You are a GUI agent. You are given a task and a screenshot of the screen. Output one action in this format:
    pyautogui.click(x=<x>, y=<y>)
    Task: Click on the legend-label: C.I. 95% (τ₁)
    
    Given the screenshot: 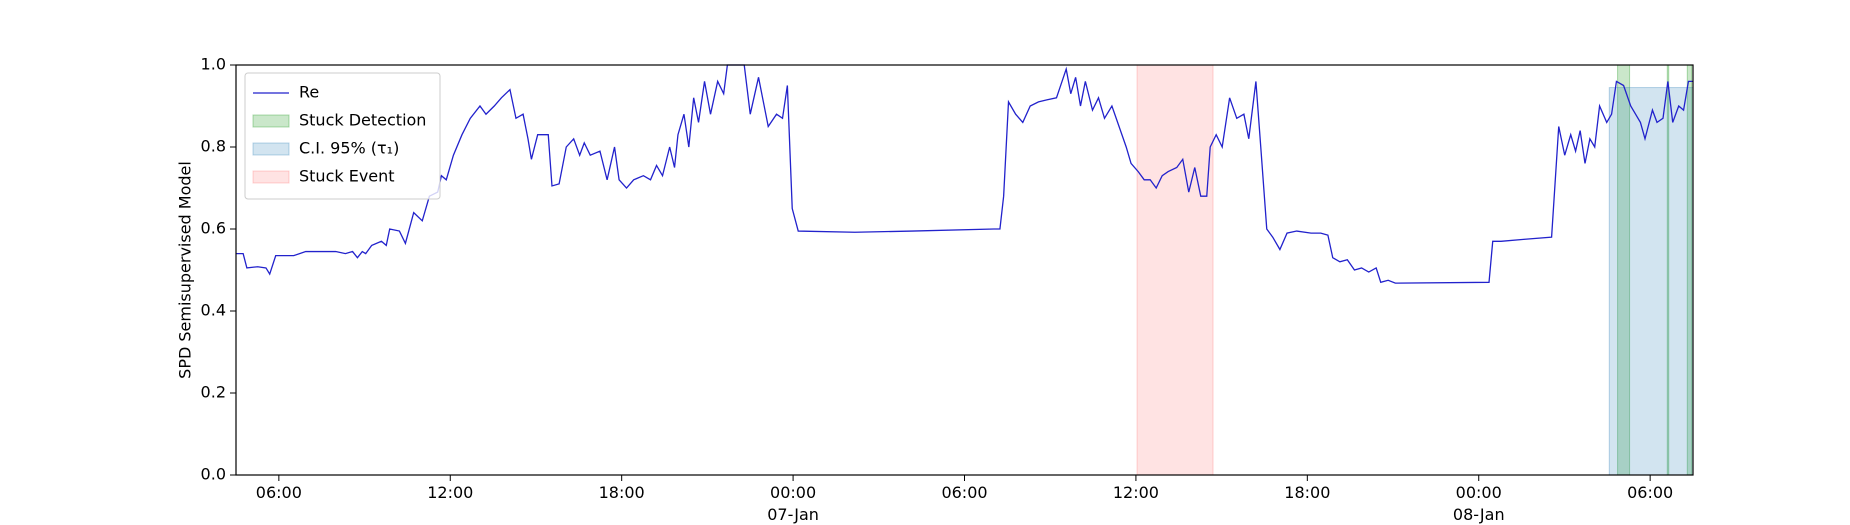 What is the action you would take?
    pyautogui.click(x=349, y=148)
    